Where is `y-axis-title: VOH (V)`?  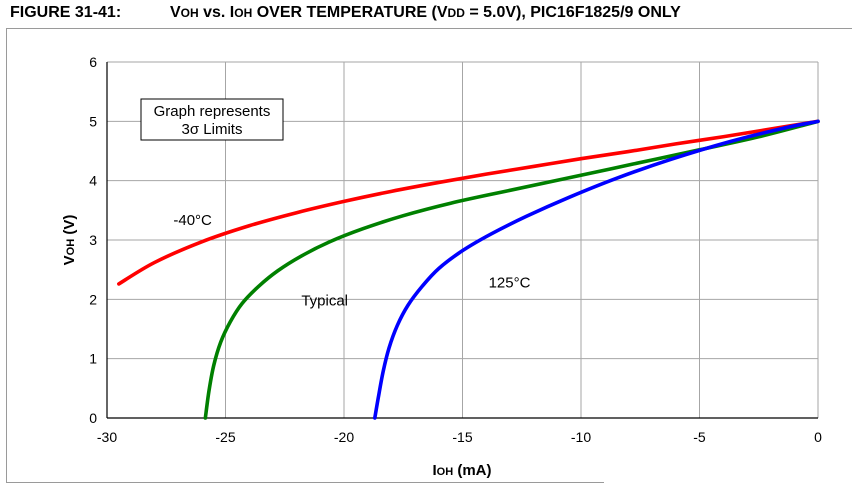 y-axis-title: VOH (V) is located at coordinates (69, 240).